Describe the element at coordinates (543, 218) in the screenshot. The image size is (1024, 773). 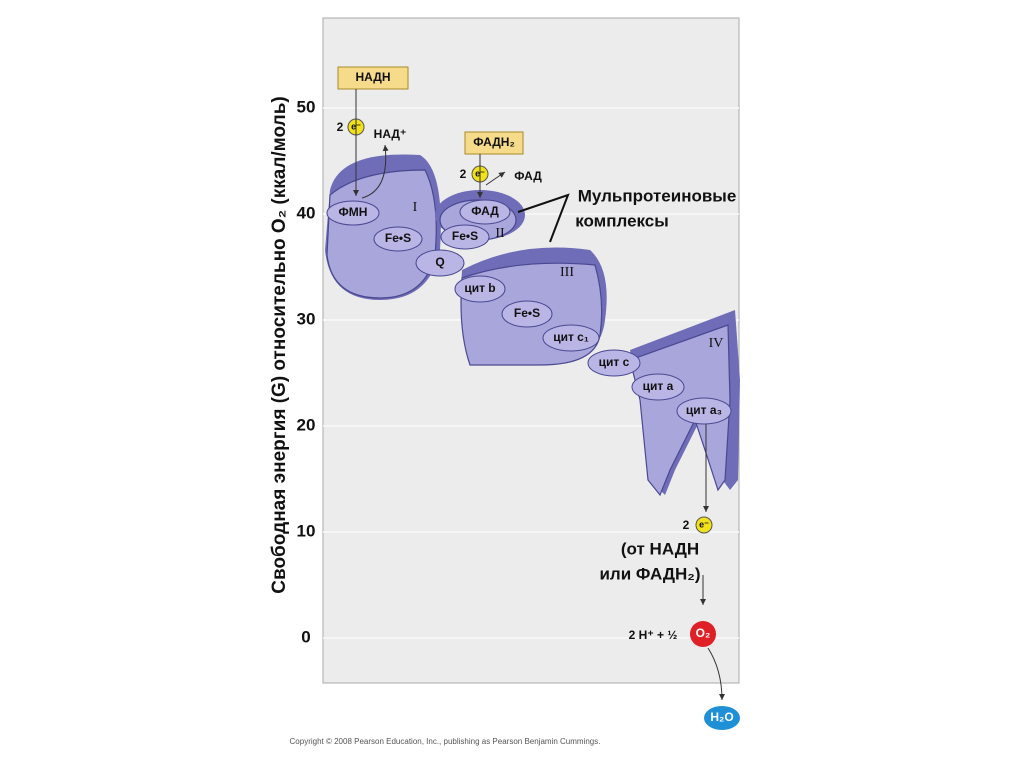
I see `annotation-pointer` at that location.